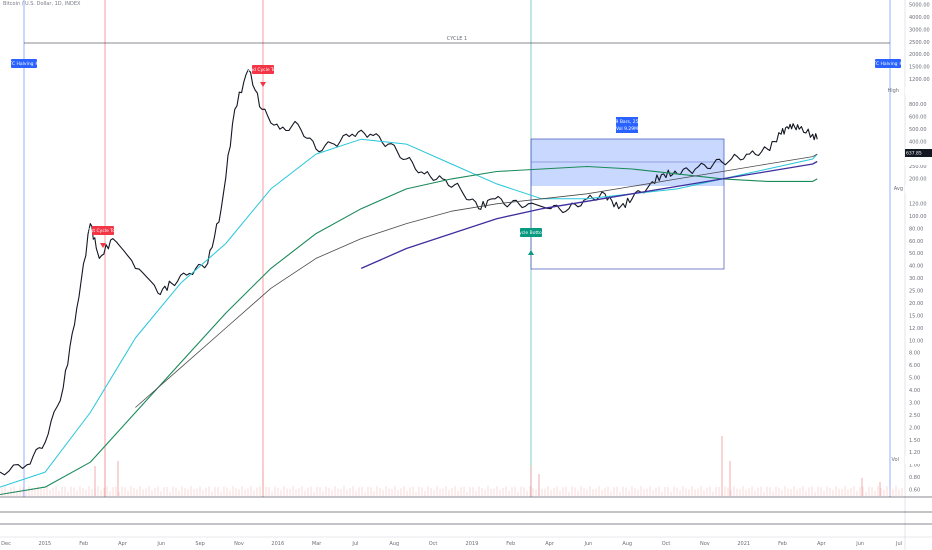 This screenshot has width=932, height=550. I want to click on y-tick-label: 0.80, so click(914, 478).